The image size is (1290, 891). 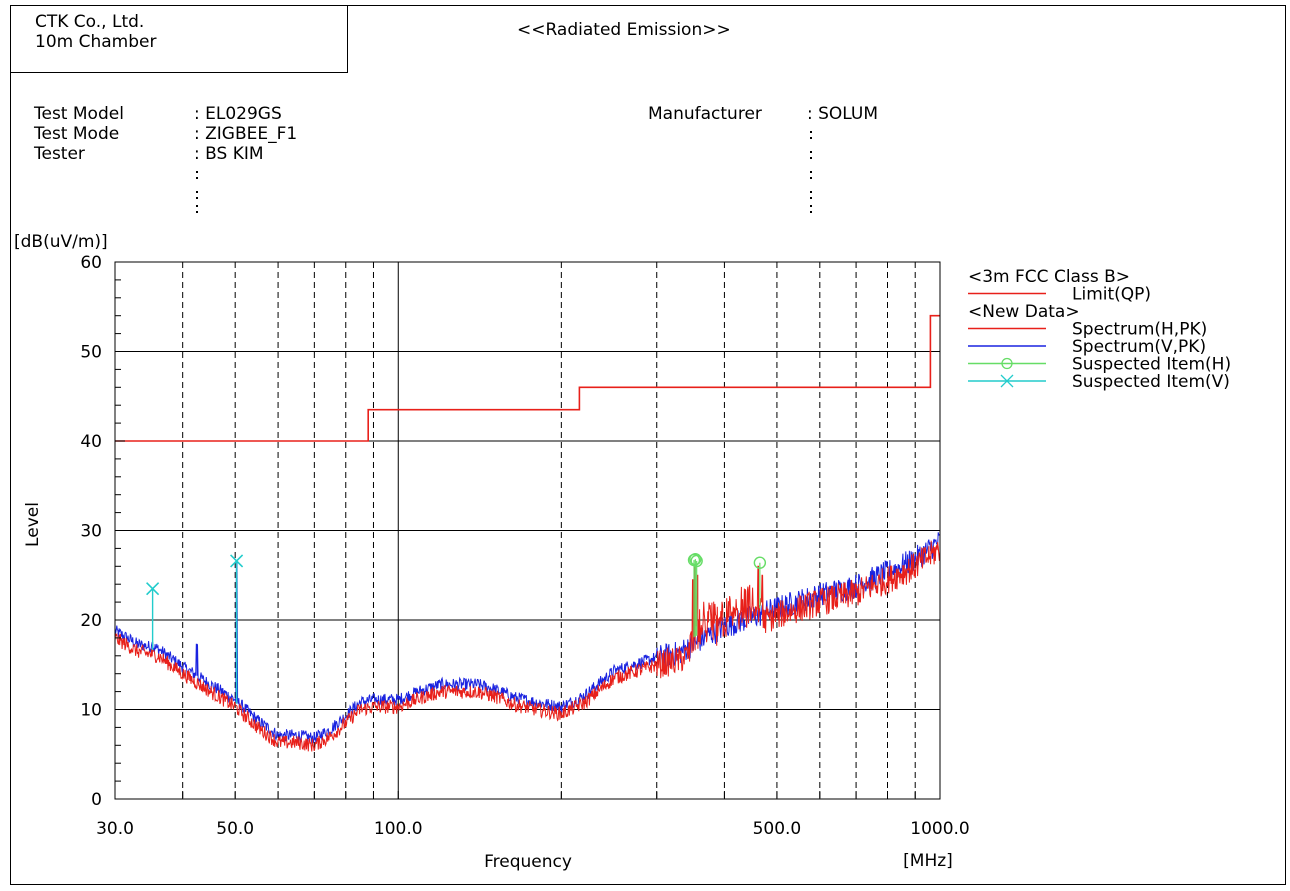 I want to click on tester-label: Tester, so click(x=59, y=154).